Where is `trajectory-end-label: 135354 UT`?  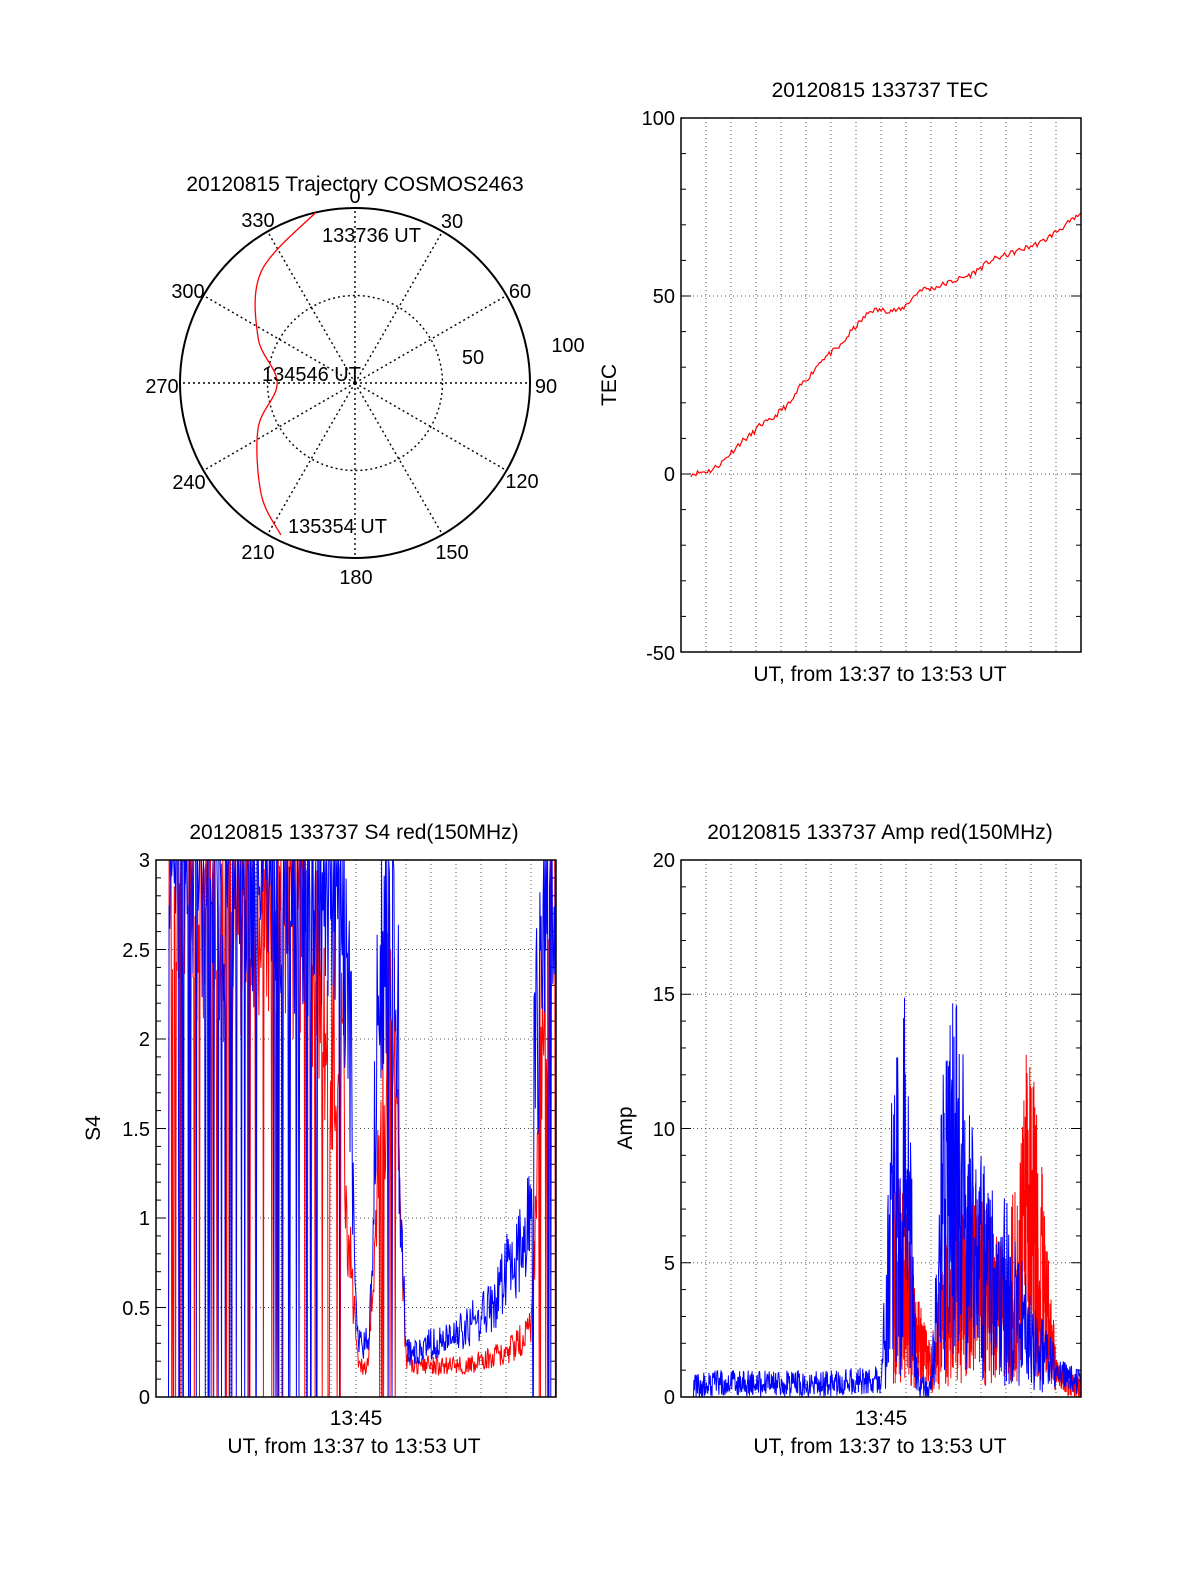
trajectory-end-label: 135354 UT is located at coordinates (337, 527).